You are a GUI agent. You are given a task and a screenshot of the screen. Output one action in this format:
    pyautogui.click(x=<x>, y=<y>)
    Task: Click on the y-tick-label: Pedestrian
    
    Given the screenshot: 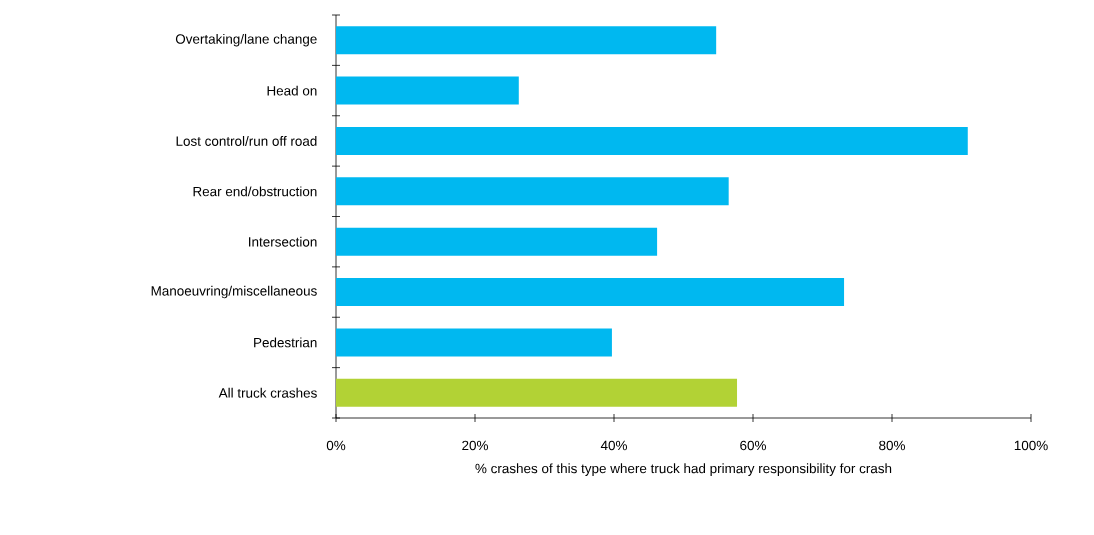 What is the action you would take?
    pyautogui.click(x=285, y=342)
    